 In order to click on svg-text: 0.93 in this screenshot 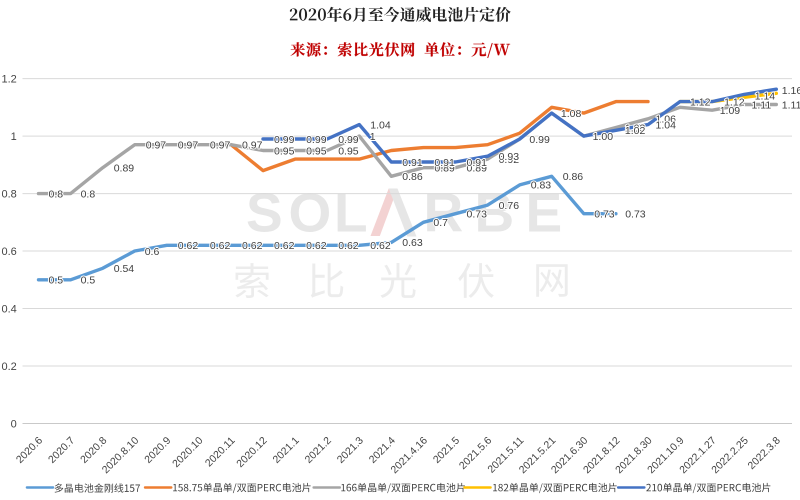, I will do `click(509, 157)`.